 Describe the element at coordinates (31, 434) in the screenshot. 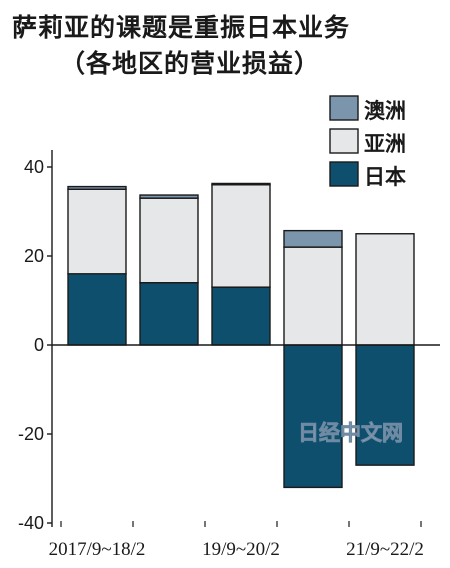

I see `y-tick-label: -20` at that location.